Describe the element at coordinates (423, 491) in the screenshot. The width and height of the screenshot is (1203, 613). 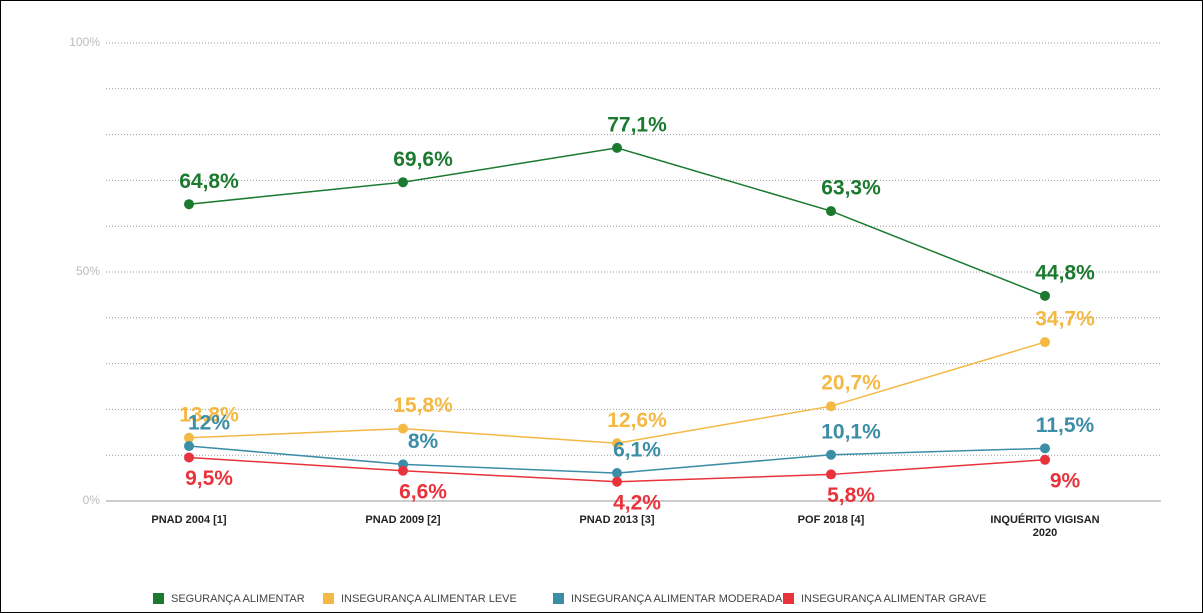
I see `data-label: 6,6%` at that location.